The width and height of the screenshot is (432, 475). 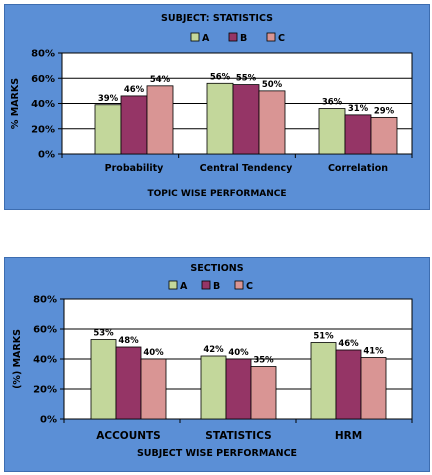 I want to click on chart-title: SUBJECT: STATISTICS, so click(x=217, y=18).